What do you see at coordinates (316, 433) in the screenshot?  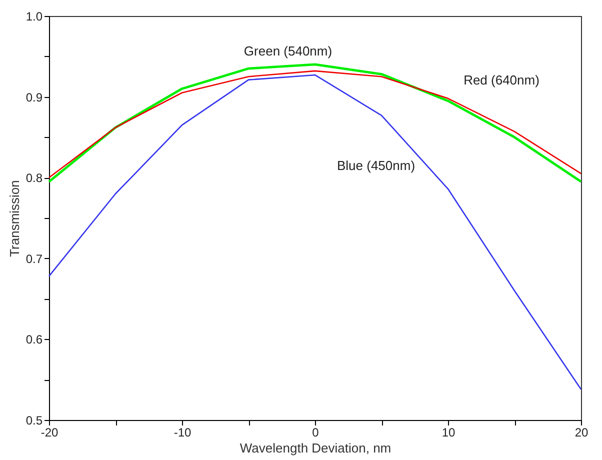 I see `x-tick-label: 0` at bounding box center [316, 433].